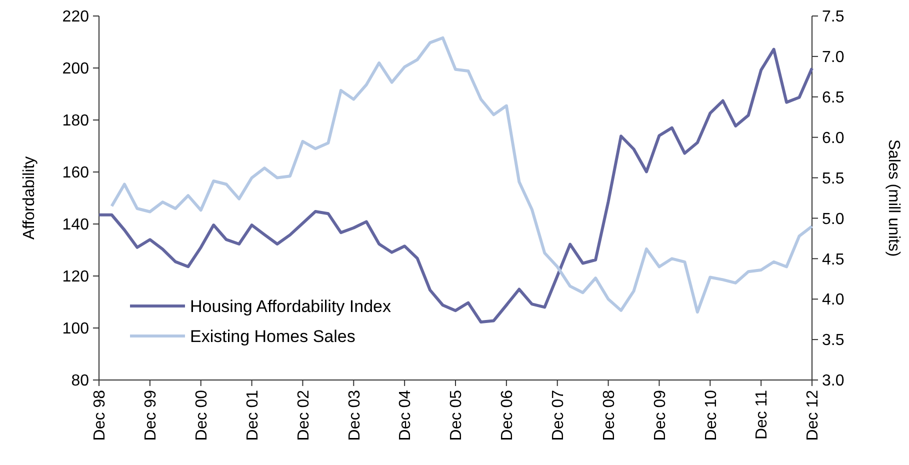 This screenshot has height=465, width=909. Describe the element at coordinates (833, 341) in the screenshot. I see `y2-tick-label: 3.5` at that location.